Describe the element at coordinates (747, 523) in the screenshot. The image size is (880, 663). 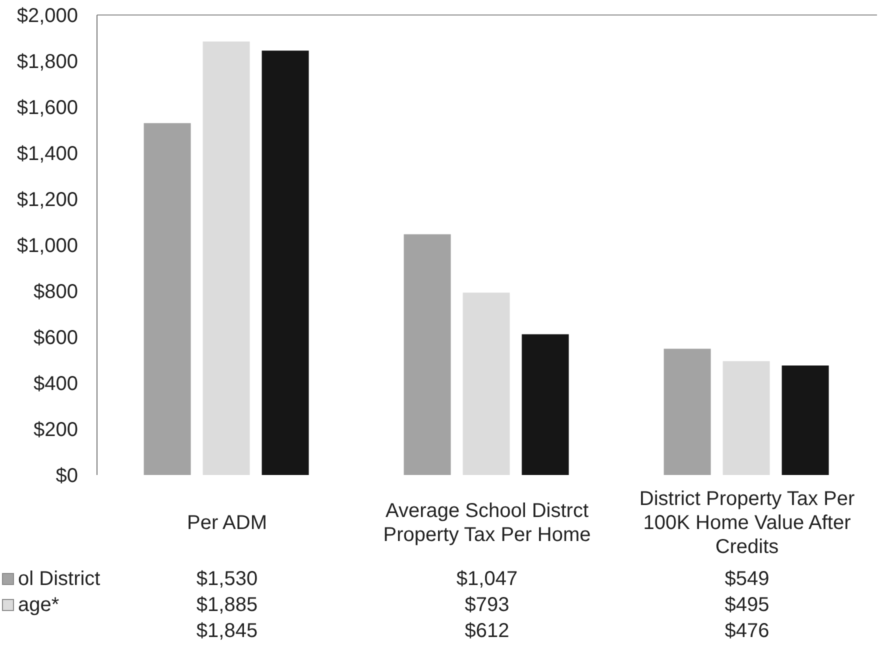
I see `x-tick-label: District Property Tax Per 100K Home Value After Credits` at that location.